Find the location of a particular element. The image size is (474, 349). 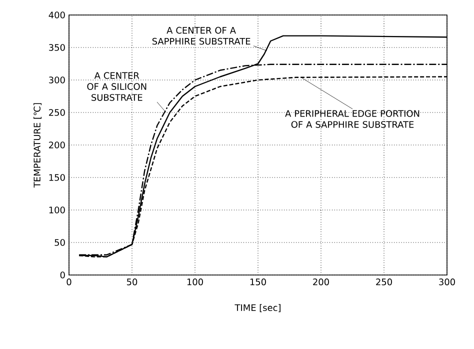

x-tick-label: 0 is located at coordinates (69, 282).